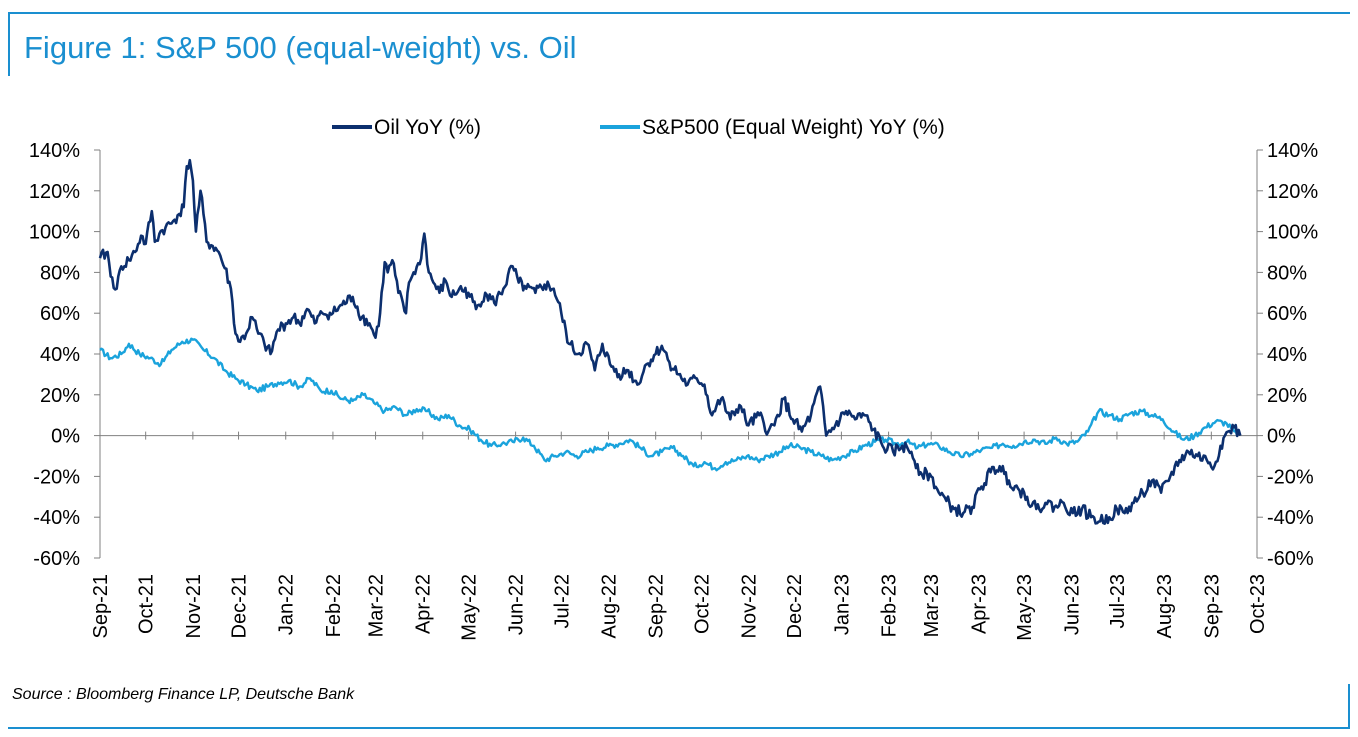  What do you see at coordinates (842, 604) in the screenshot?
I see `x-tick-label: Jan-23` at bounding box center [842, 604].